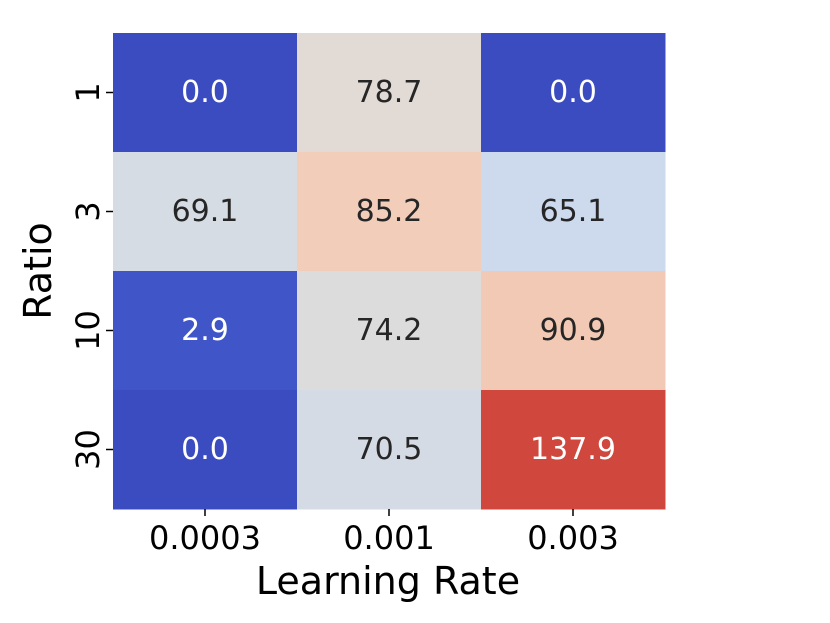 Image resolution: width=830 pixels, height=623 pixels. Describe the element at coordinates (88, 449) in the screenshot. I see `y-tick-label: 30` at that location.